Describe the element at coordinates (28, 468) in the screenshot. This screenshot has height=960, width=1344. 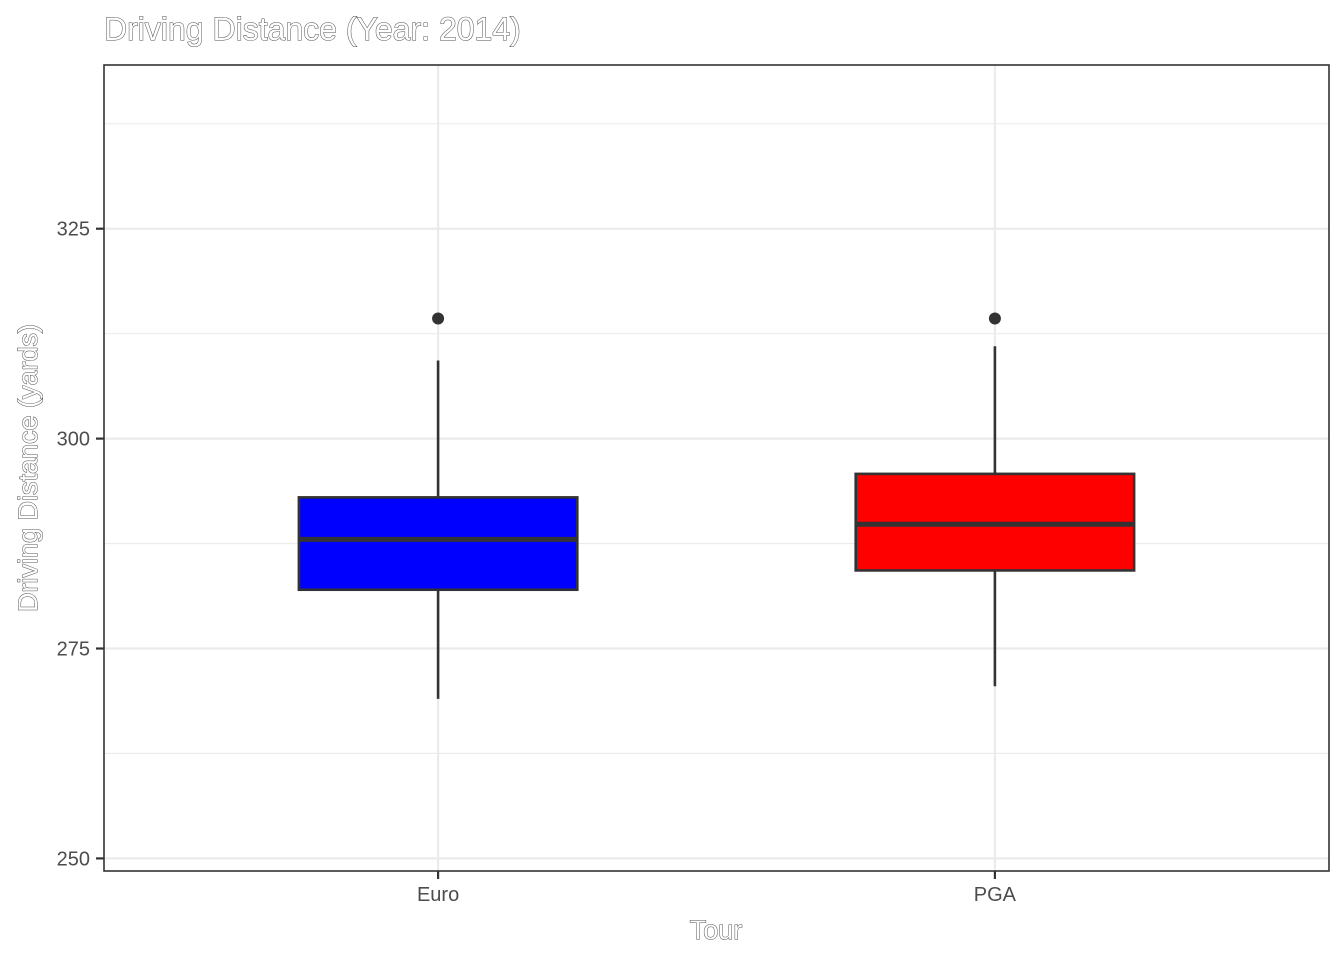
I see `y-axis-label: Driving Distance (yards)` at that location.